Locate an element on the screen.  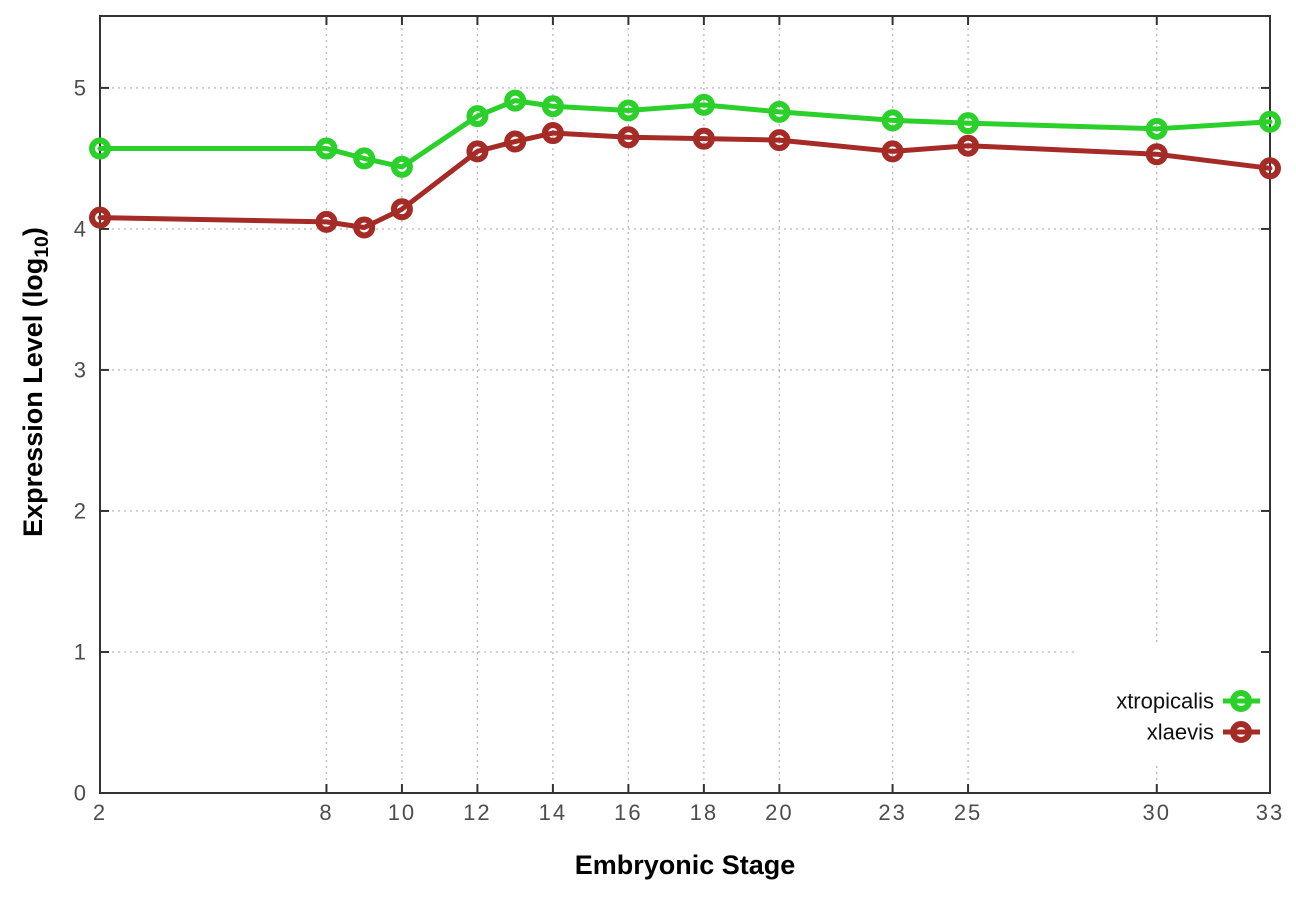
y-axis-title-subscript: 10 is located at coordinates (42, 247).